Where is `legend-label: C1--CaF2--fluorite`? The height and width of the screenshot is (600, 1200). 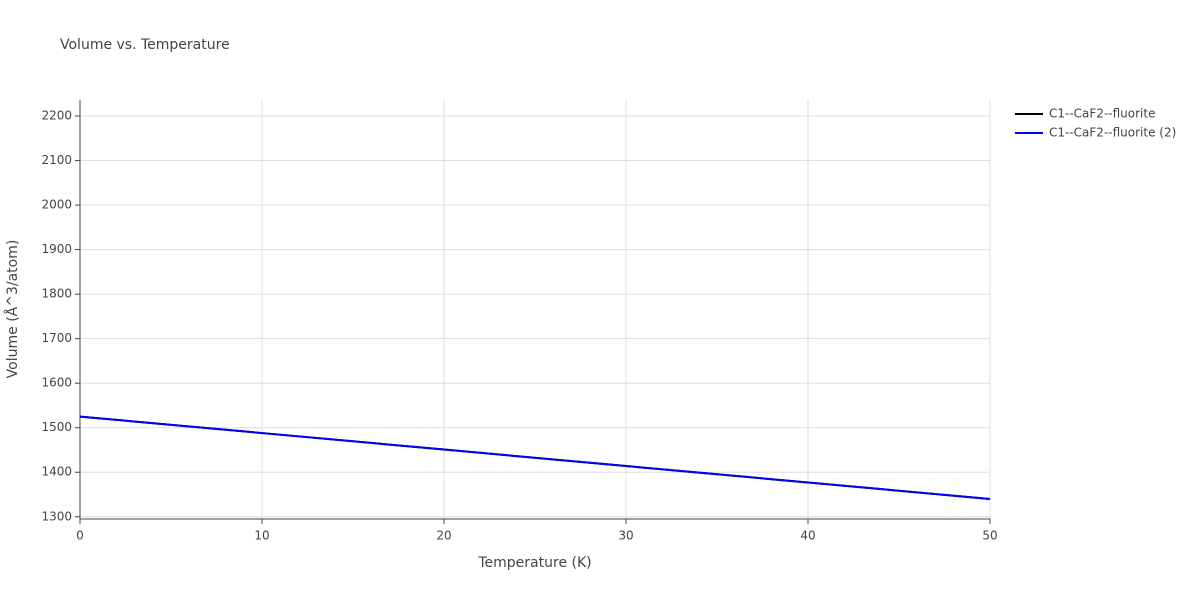
legend-label: C1--CaF2--fluorite is located at coordinates (1102, 114).